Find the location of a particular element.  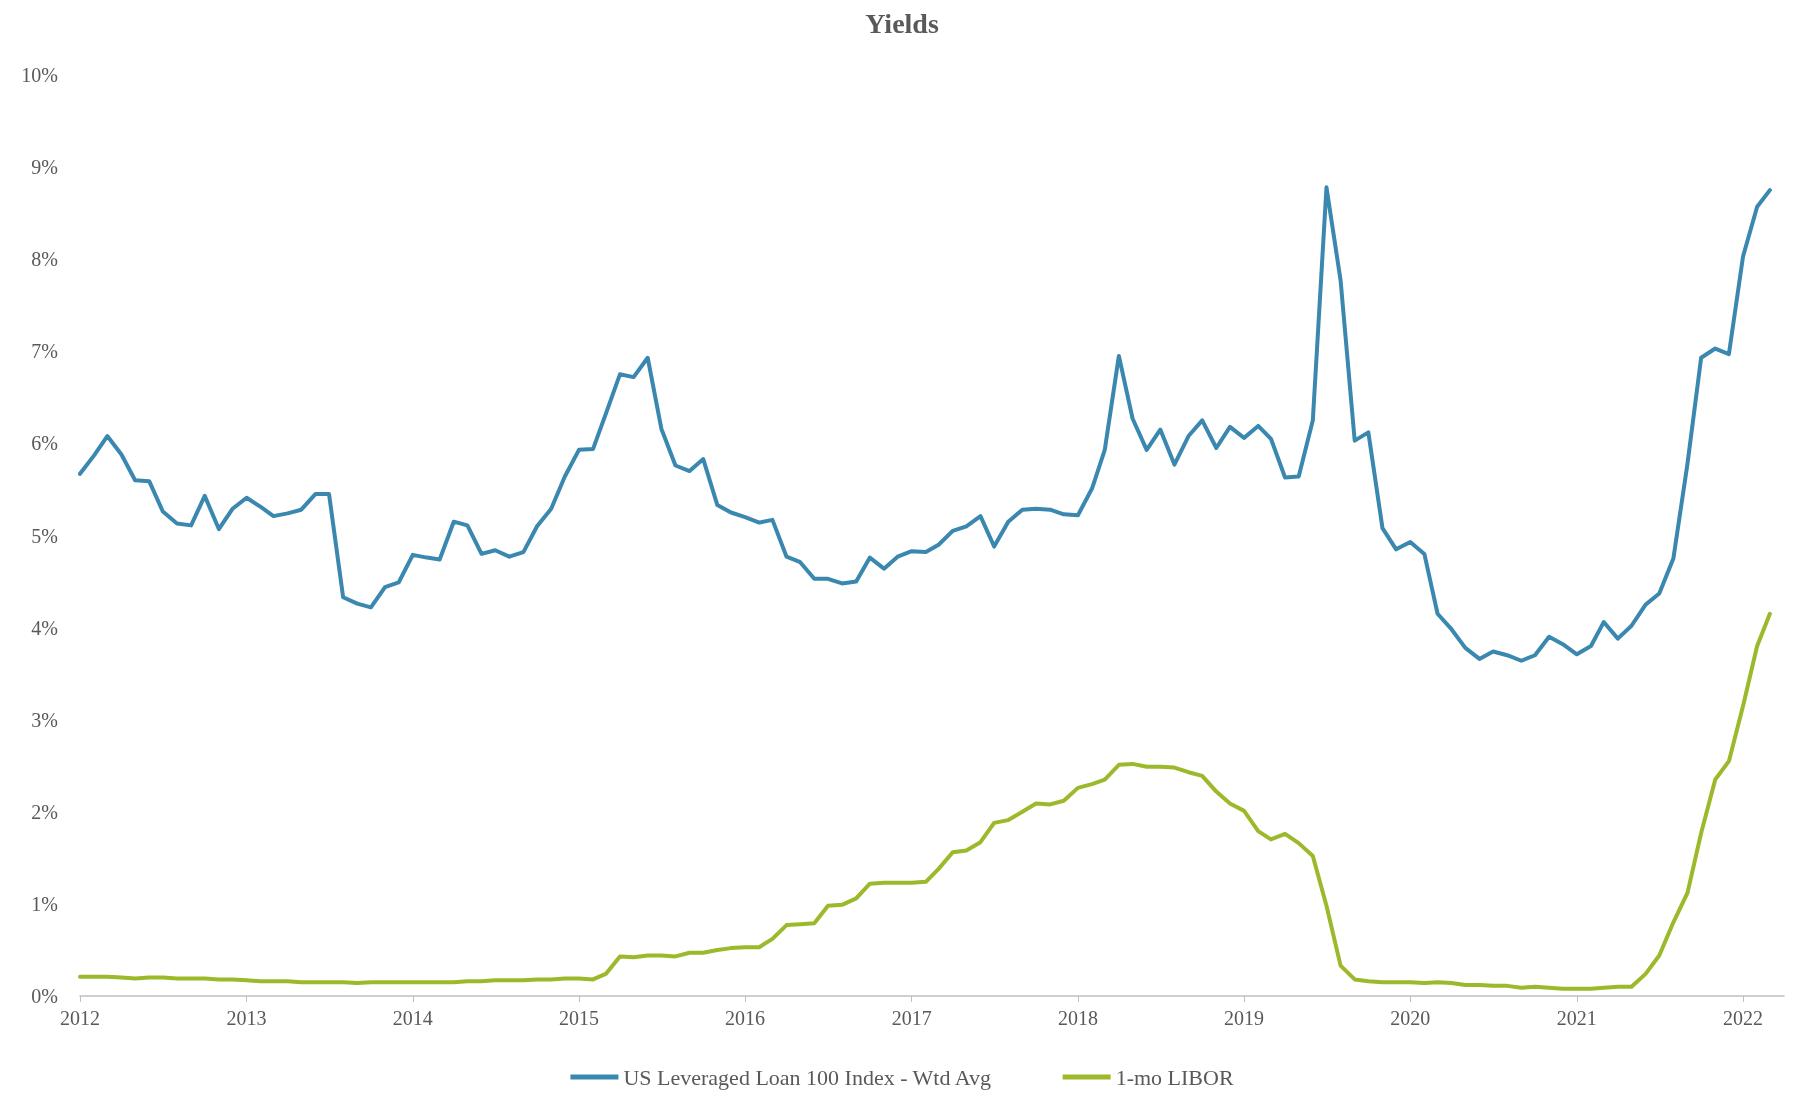

x-tick-label: 2019 is located at coordinates (1244, 1018).